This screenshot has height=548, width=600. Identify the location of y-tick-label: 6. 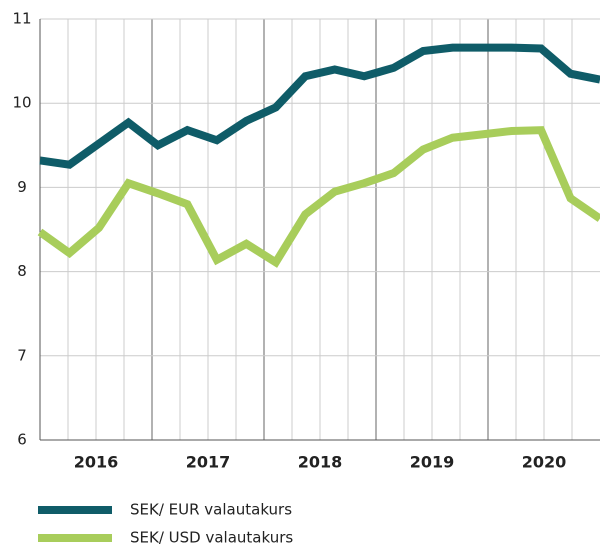
(22, 440).